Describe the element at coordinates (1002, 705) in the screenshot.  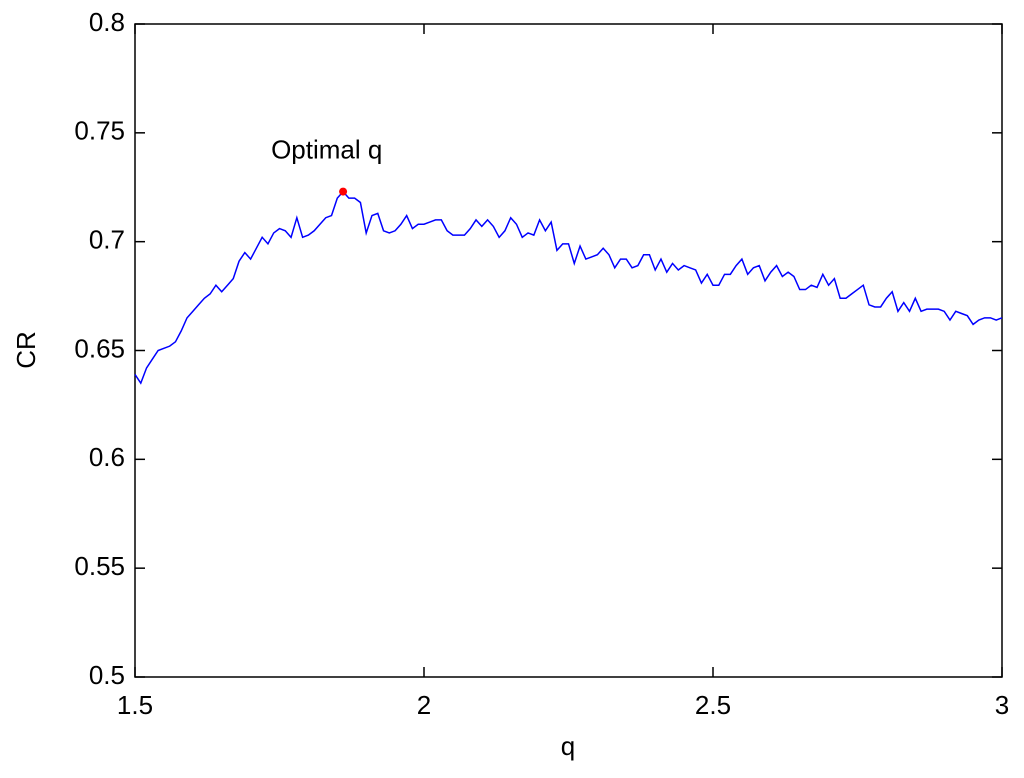
I see `x-tick-label: 3` at that location.